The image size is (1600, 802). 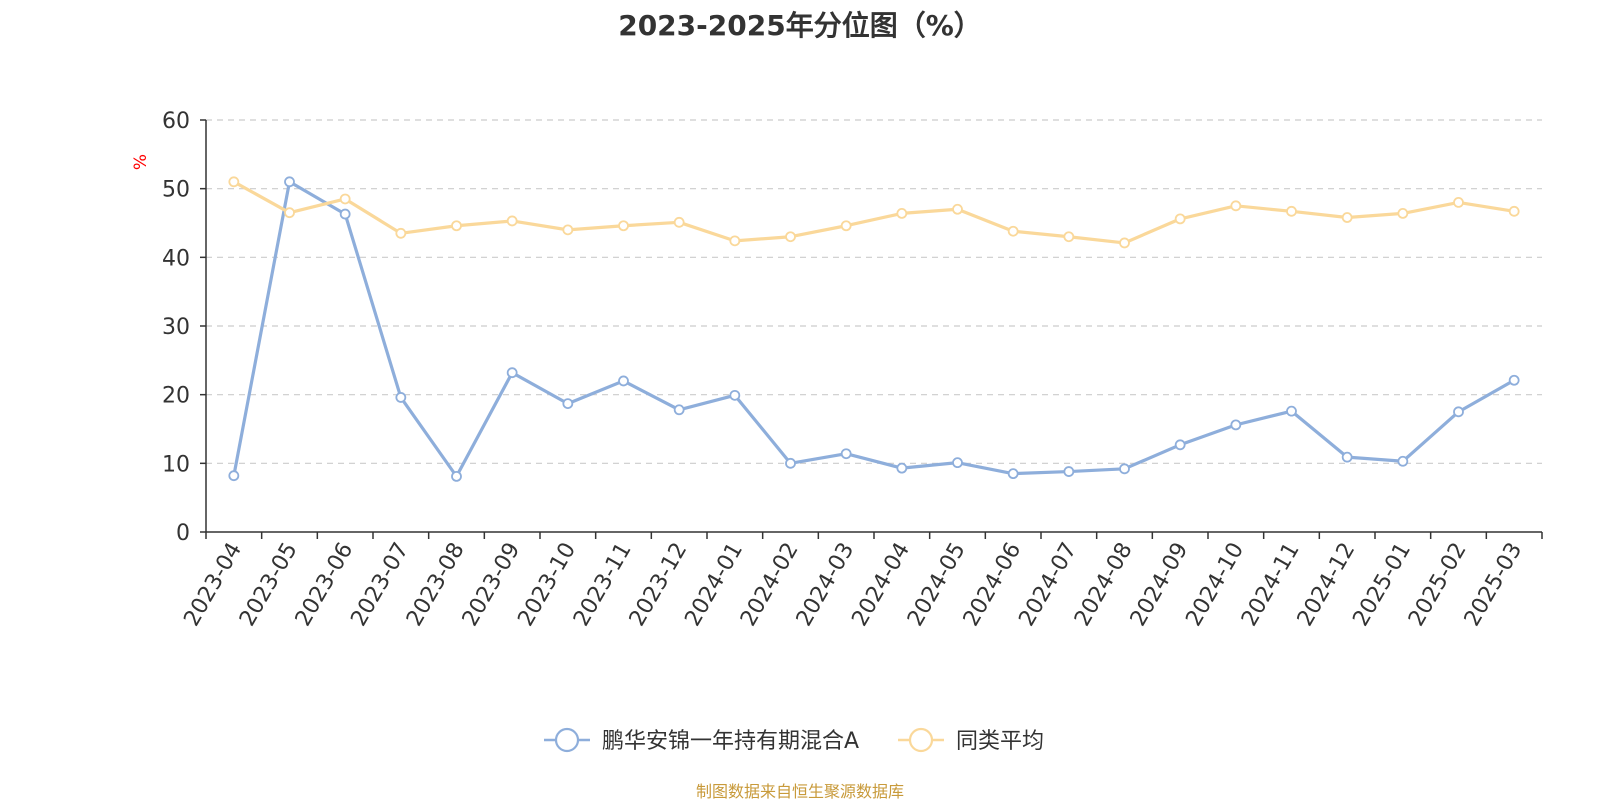 What do you see at coordinates (141, 162) in the screenshot?
I see `y-axis-label: %` at bounding box center [141, 162].